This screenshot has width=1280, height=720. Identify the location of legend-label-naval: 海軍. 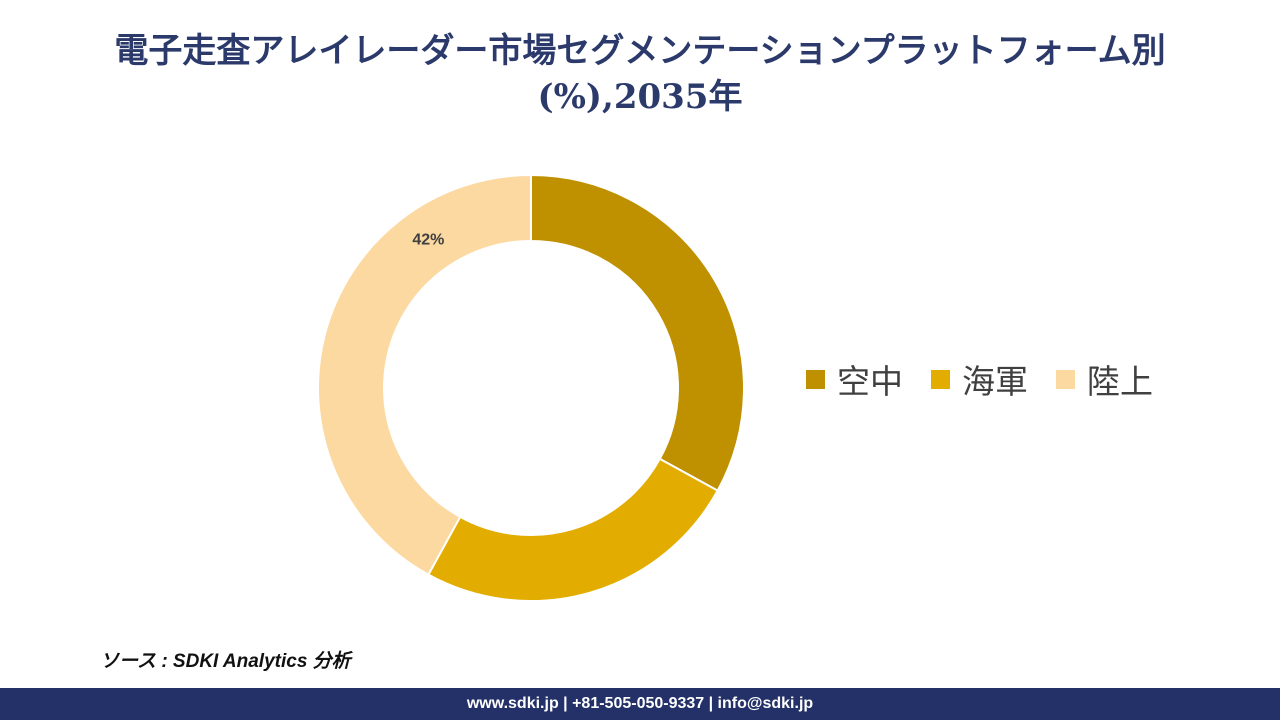
(995, 381).